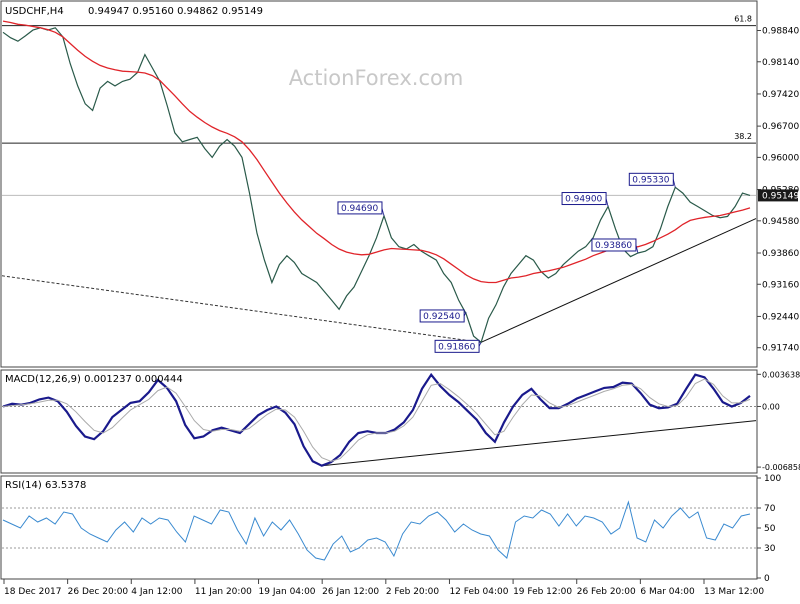 The height and width of the screenshot is (604, 800). What do you see at coordinates (780, 95) in the screenshot?
I see `price-tick-label: 0.97420` at bounding box center [780, 95].